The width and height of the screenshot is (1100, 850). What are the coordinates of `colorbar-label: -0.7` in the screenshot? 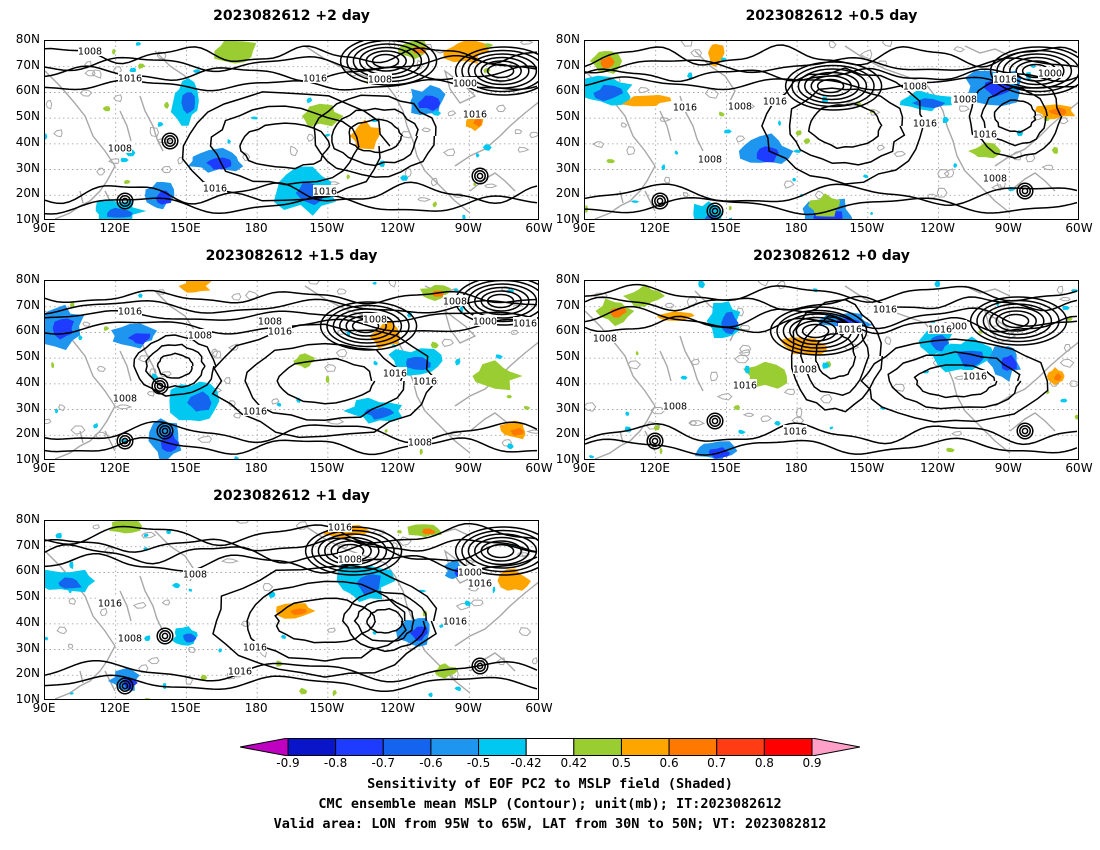 It's located at (383, 763).